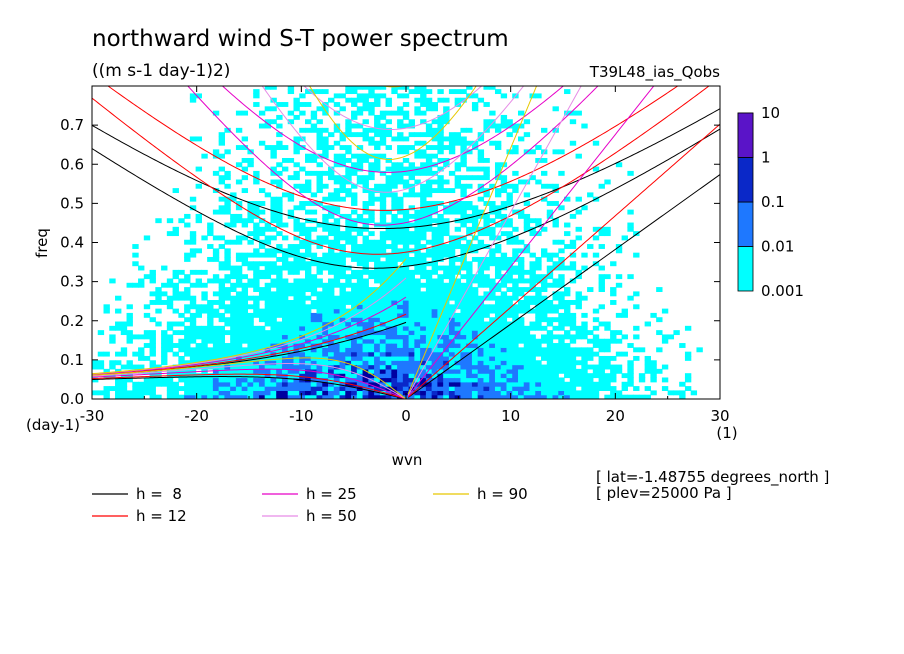 This screenshot has height=654, width=904. Describe the element at coordinates (406, 198) in the screenshot. I see `inertia-gravity-n1-curve` at that location.